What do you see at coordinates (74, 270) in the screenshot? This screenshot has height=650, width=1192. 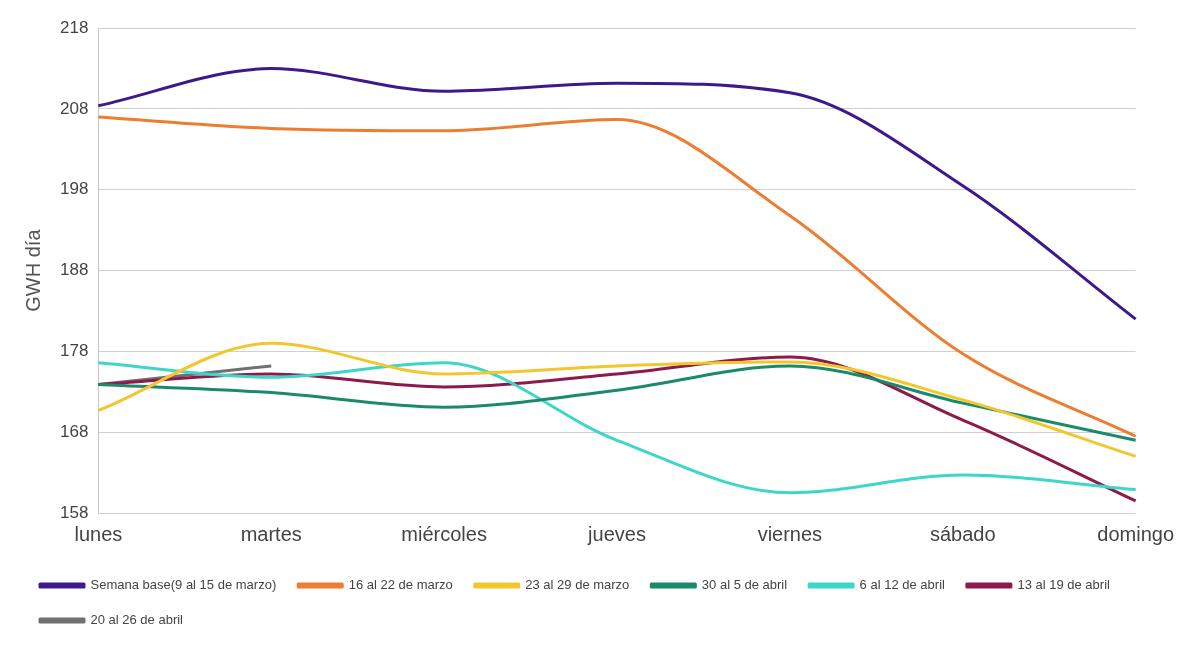 I see `y-tick-label: 188` at bounding box center [74, 270].